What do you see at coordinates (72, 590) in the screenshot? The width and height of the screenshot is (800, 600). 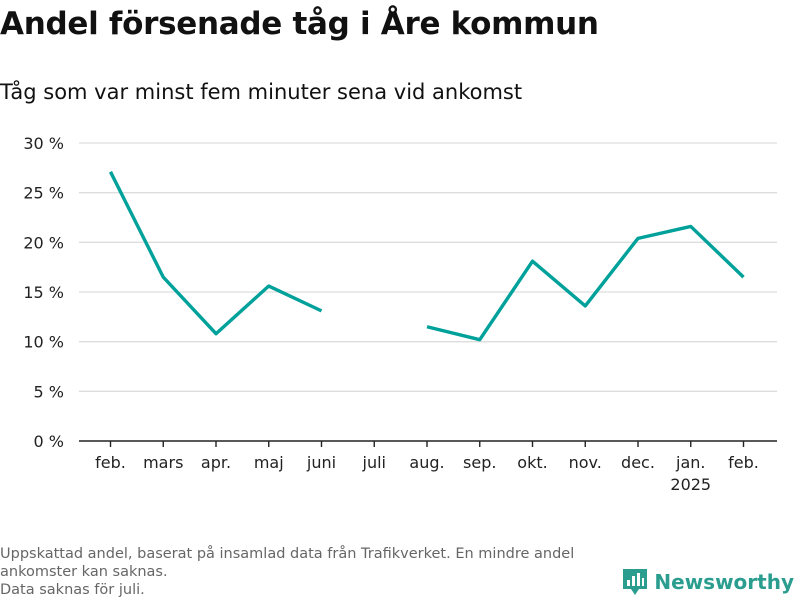 I see `footnote-line-3: Data saknas för juli.` at bounding box center [72, 590].